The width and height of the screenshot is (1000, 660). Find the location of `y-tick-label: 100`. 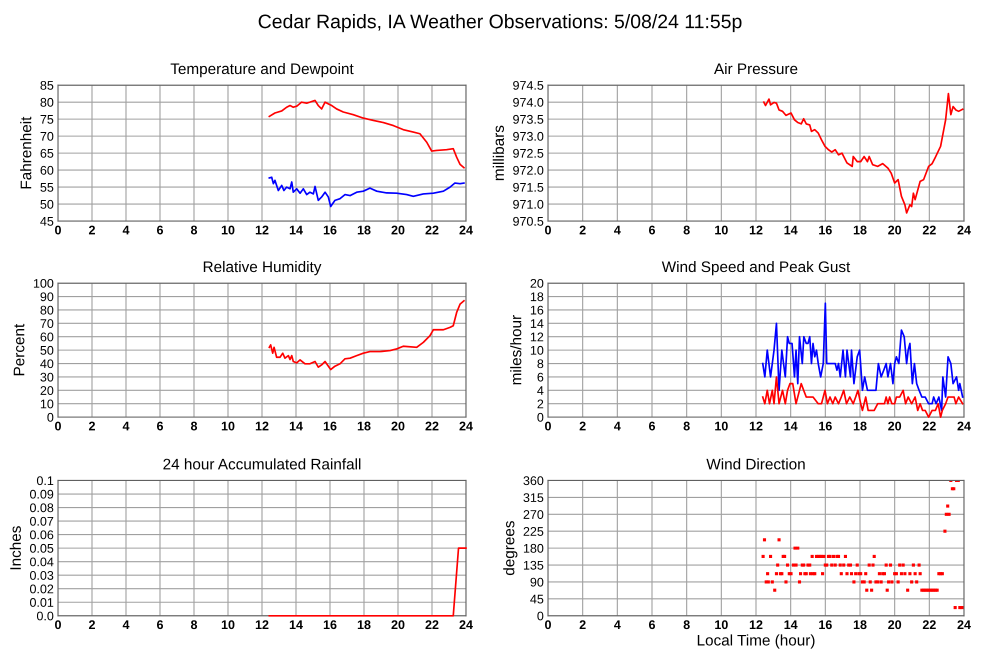

y-tick-label: 100 is located at coordinates (44, 283).